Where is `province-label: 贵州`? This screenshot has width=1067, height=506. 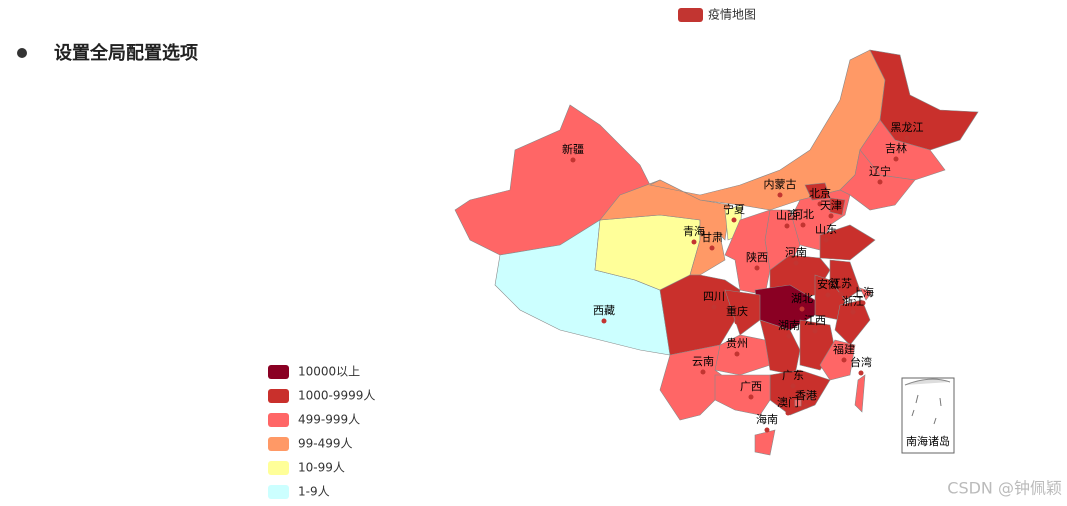 province-label: 贵州 is located at coordinates (737, 343).